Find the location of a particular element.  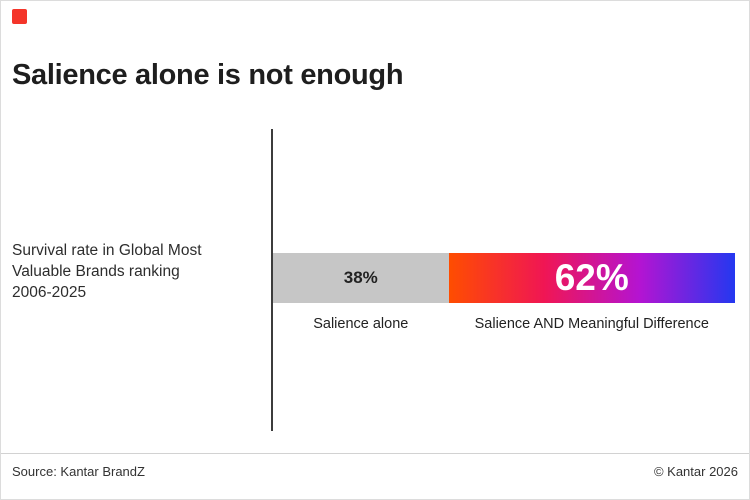

bar-segment-salience-and-md: 62% Salience AND Meaningful Difference is located at coordinates (591, 292).